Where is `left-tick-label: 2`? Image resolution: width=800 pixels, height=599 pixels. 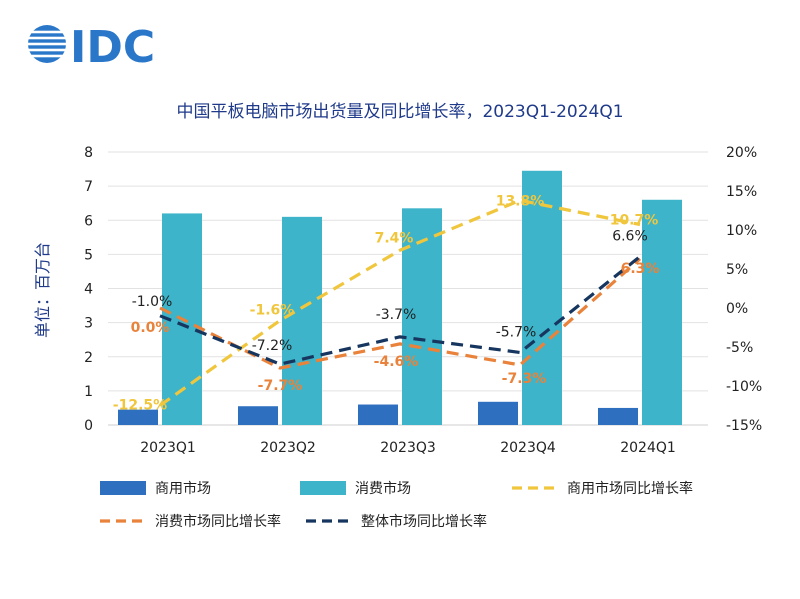 left-tick-label: 2 is located at coordinates (88, 358).